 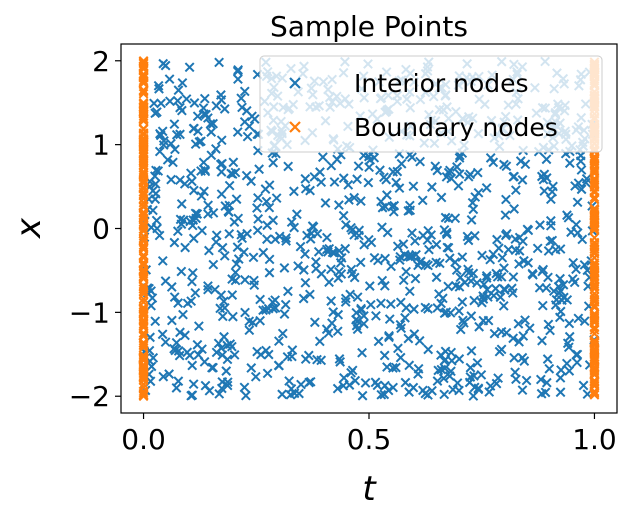 What do you see at coordinates (431, 104) in the screenshot?
I see `legend: Interior nodes Boundary nodes` at bounding box center [431, 104].